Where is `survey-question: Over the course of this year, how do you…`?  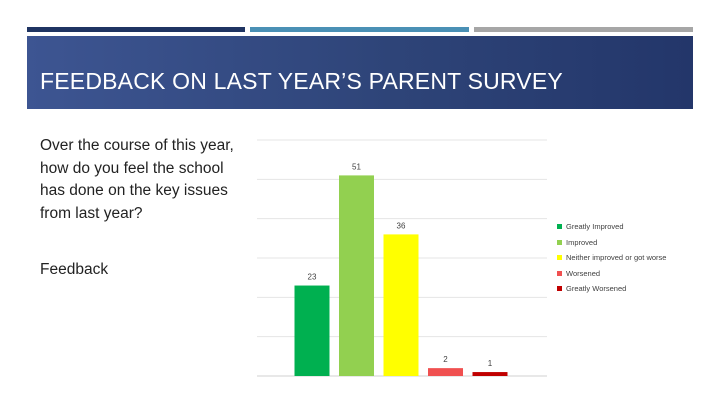 survey-question: Over the course of this year, how do you… is located at coordinates (137, 179).